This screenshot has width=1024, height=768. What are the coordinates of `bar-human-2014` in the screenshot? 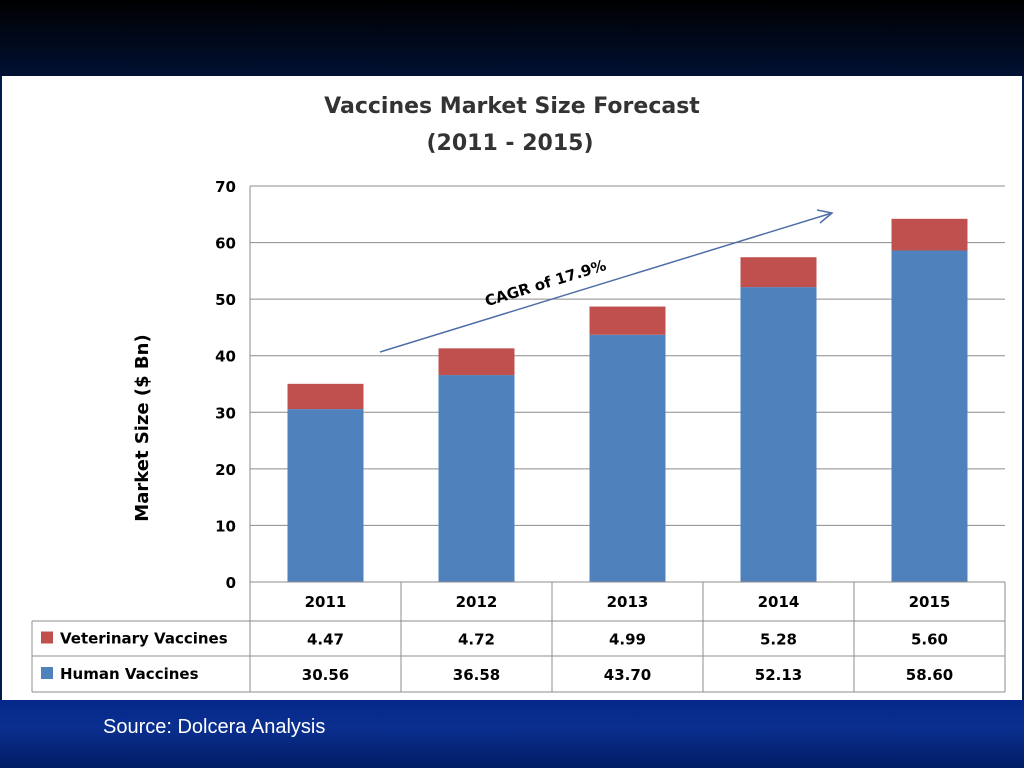 It's located at (778, 434).